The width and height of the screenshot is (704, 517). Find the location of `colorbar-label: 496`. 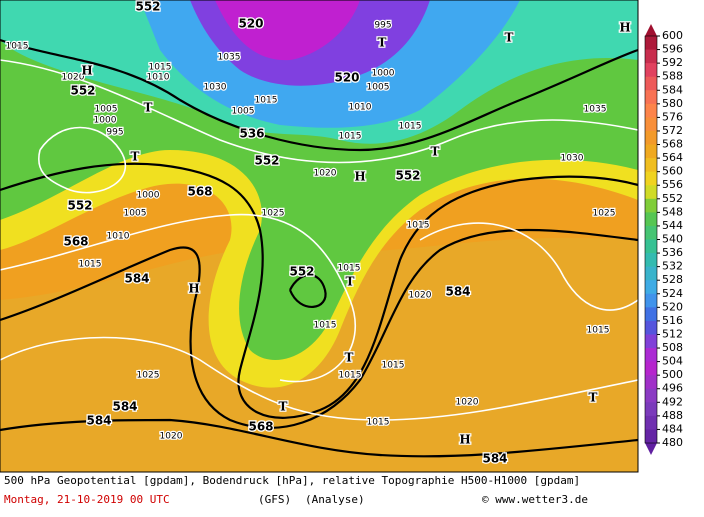

colorbar-label: 496 is located at coordinates (672, 388).